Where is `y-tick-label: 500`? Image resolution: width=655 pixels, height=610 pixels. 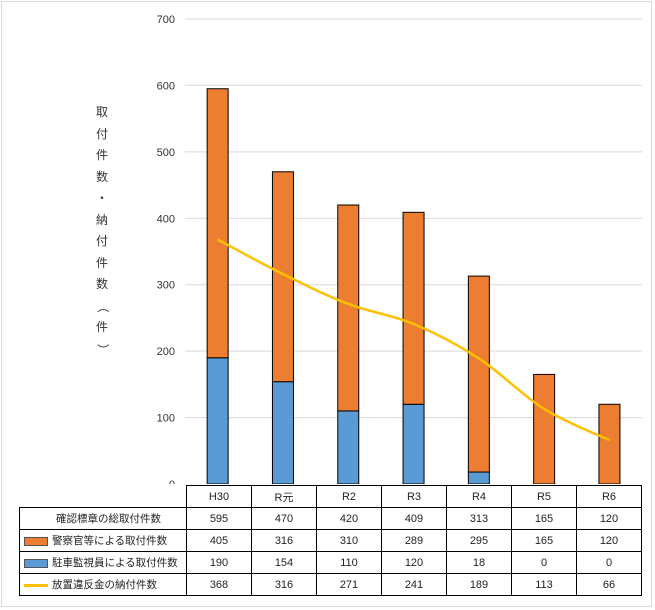 y-tick-label: 500 is located at coordinates (166, 153).